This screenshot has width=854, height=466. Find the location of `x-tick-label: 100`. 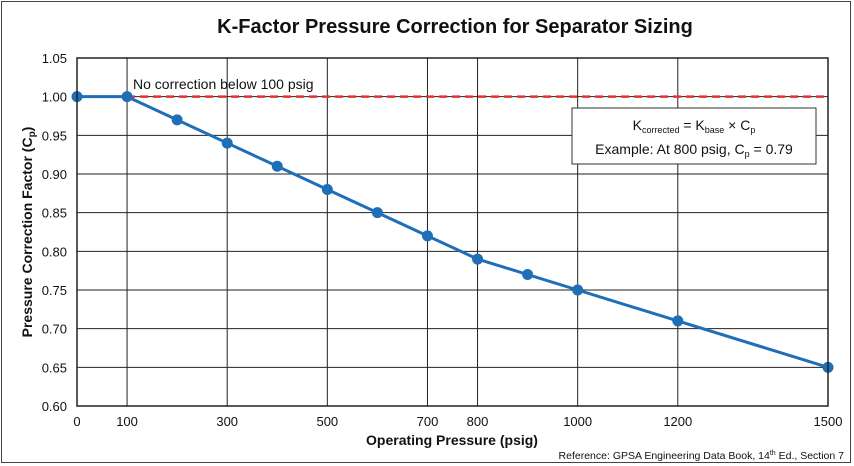

x-tick-label: 100 is located at coordinates (127, 421).